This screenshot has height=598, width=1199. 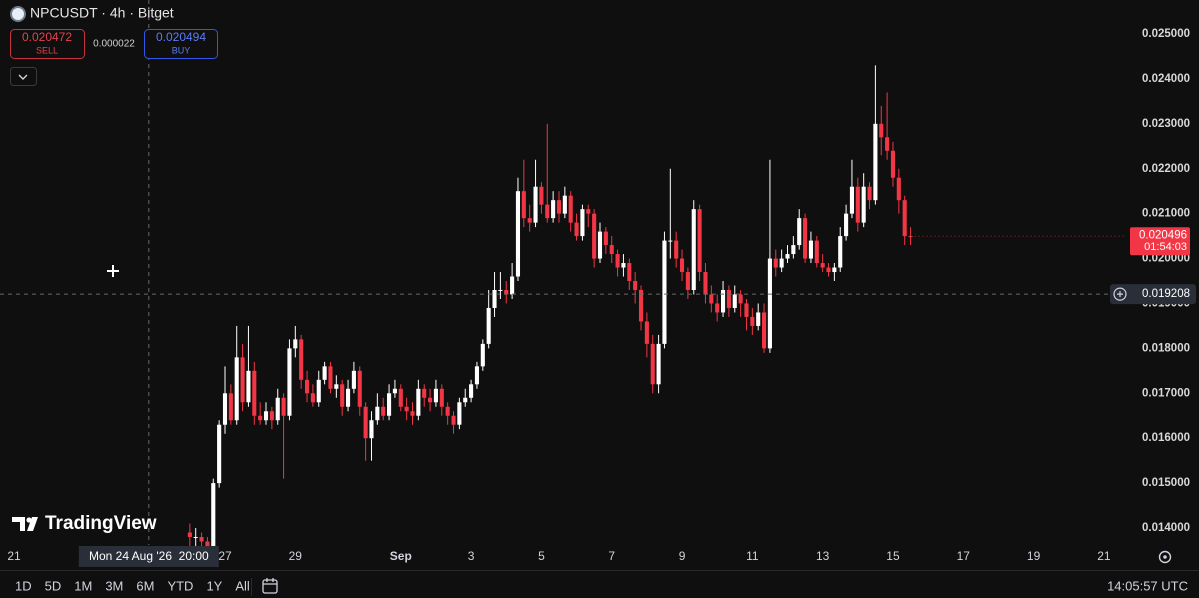 What do you see at coordinates (296, 556) in the screenshot?
I see `x-tick-label: 29` at bounding box center [296, 556].